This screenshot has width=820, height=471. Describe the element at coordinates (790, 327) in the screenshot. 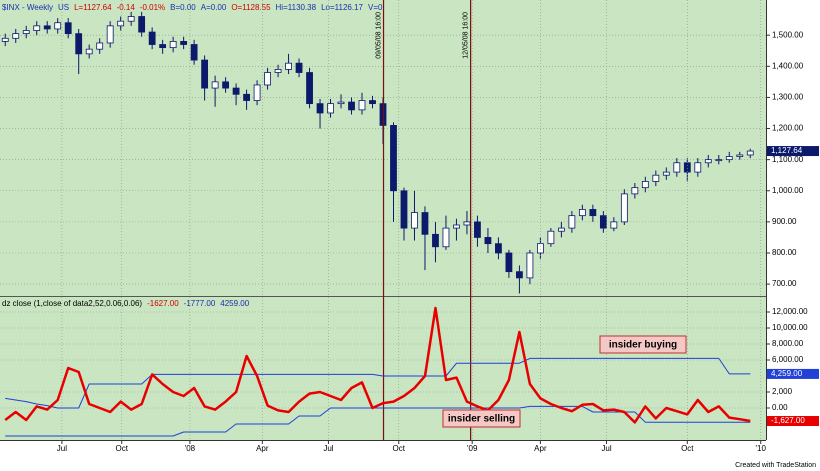

I see `y-tick-label: 10,000.00` at that location.